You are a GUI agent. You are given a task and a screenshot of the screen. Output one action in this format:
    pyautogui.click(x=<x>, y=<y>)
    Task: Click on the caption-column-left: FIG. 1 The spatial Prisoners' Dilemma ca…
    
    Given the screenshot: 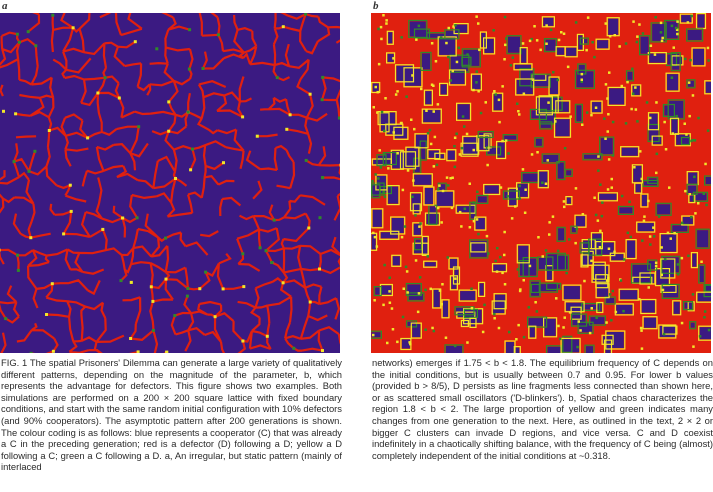 What is the action you would take?
    pyautogui.click(x=171, y=424)
    